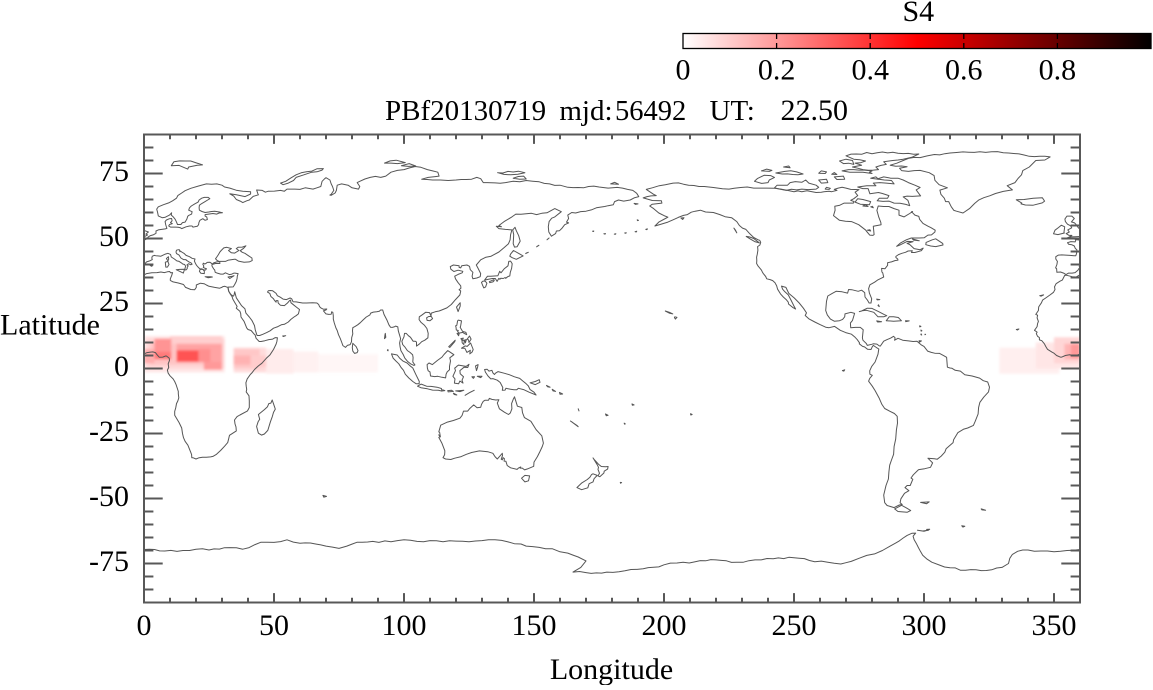 This screenshot has width=1153, height=690. What do you see at coordinates (611, 669) in the screenshot?
I see `svg-text: Longitude` at bounding box center [611, 669].